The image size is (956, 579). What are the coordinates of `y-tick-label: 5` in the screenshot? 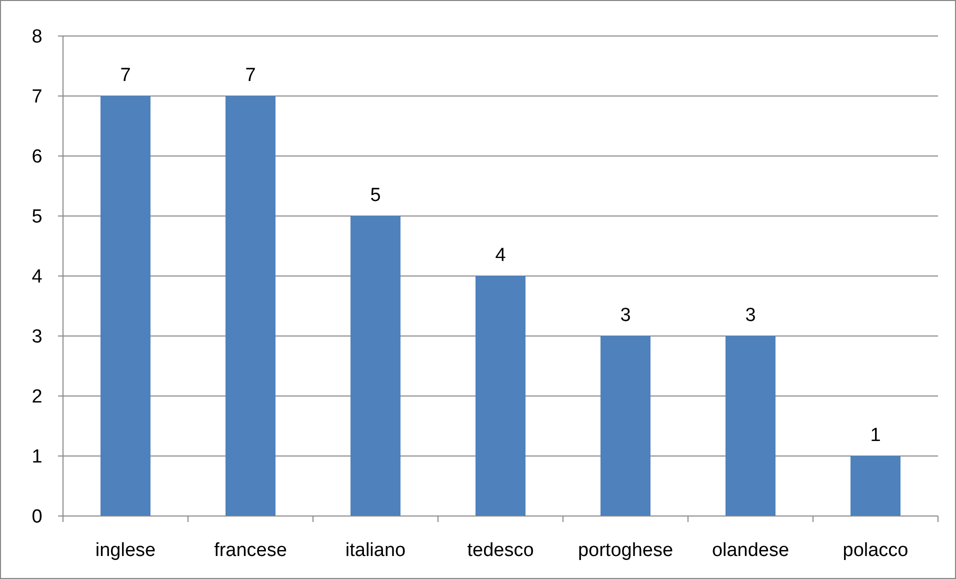 It's located at (37, 217).